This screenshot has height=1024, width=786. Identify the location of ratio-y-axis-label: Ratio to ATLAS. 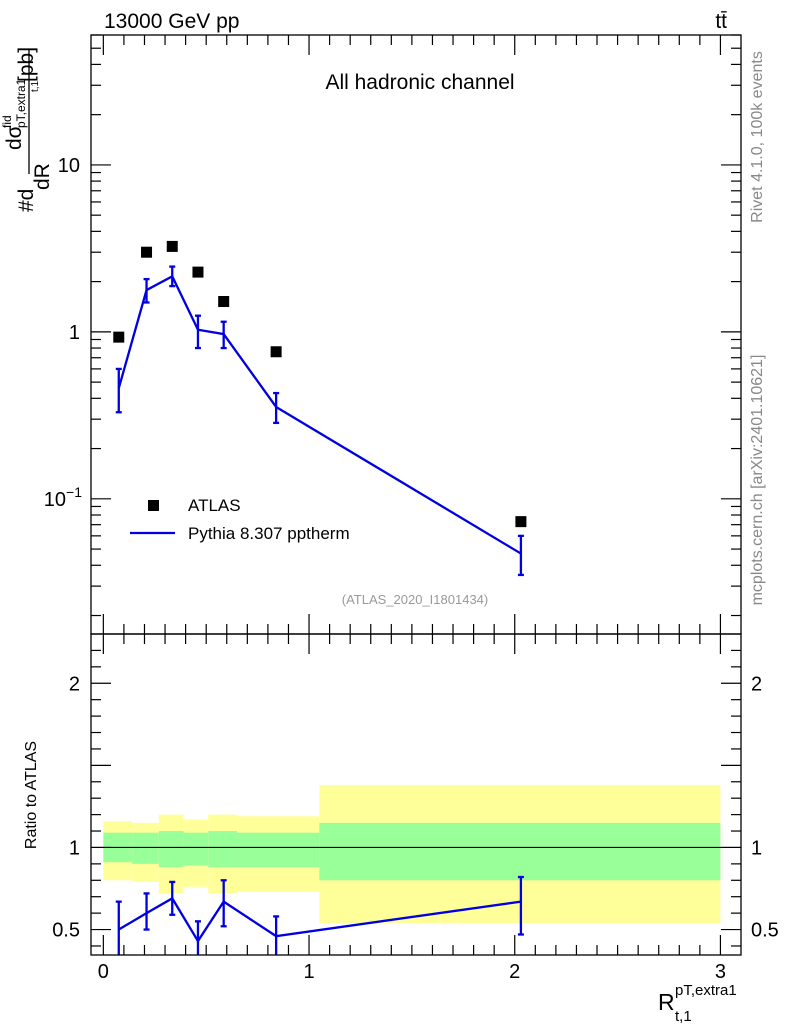
(31, 795).